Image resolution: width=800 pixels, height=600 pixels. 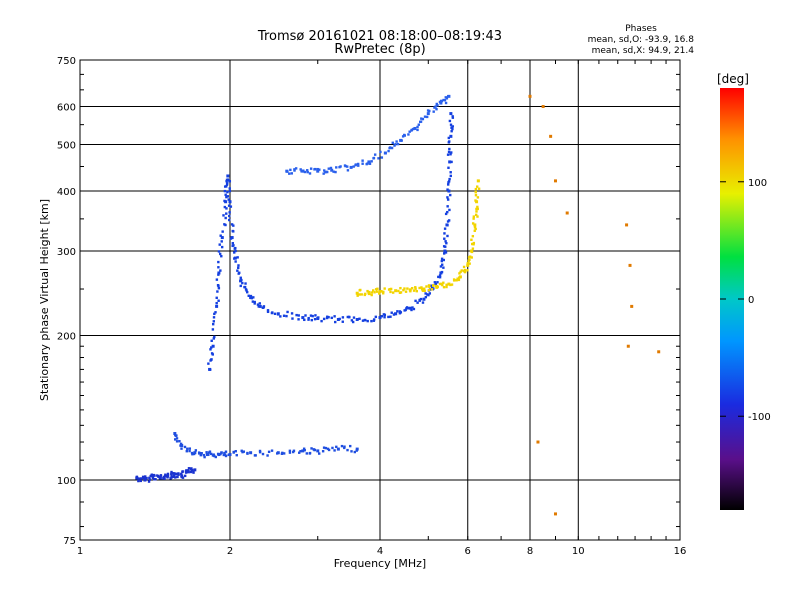 I want to click on x-tick-label: 16, so click(x=680, y=551).